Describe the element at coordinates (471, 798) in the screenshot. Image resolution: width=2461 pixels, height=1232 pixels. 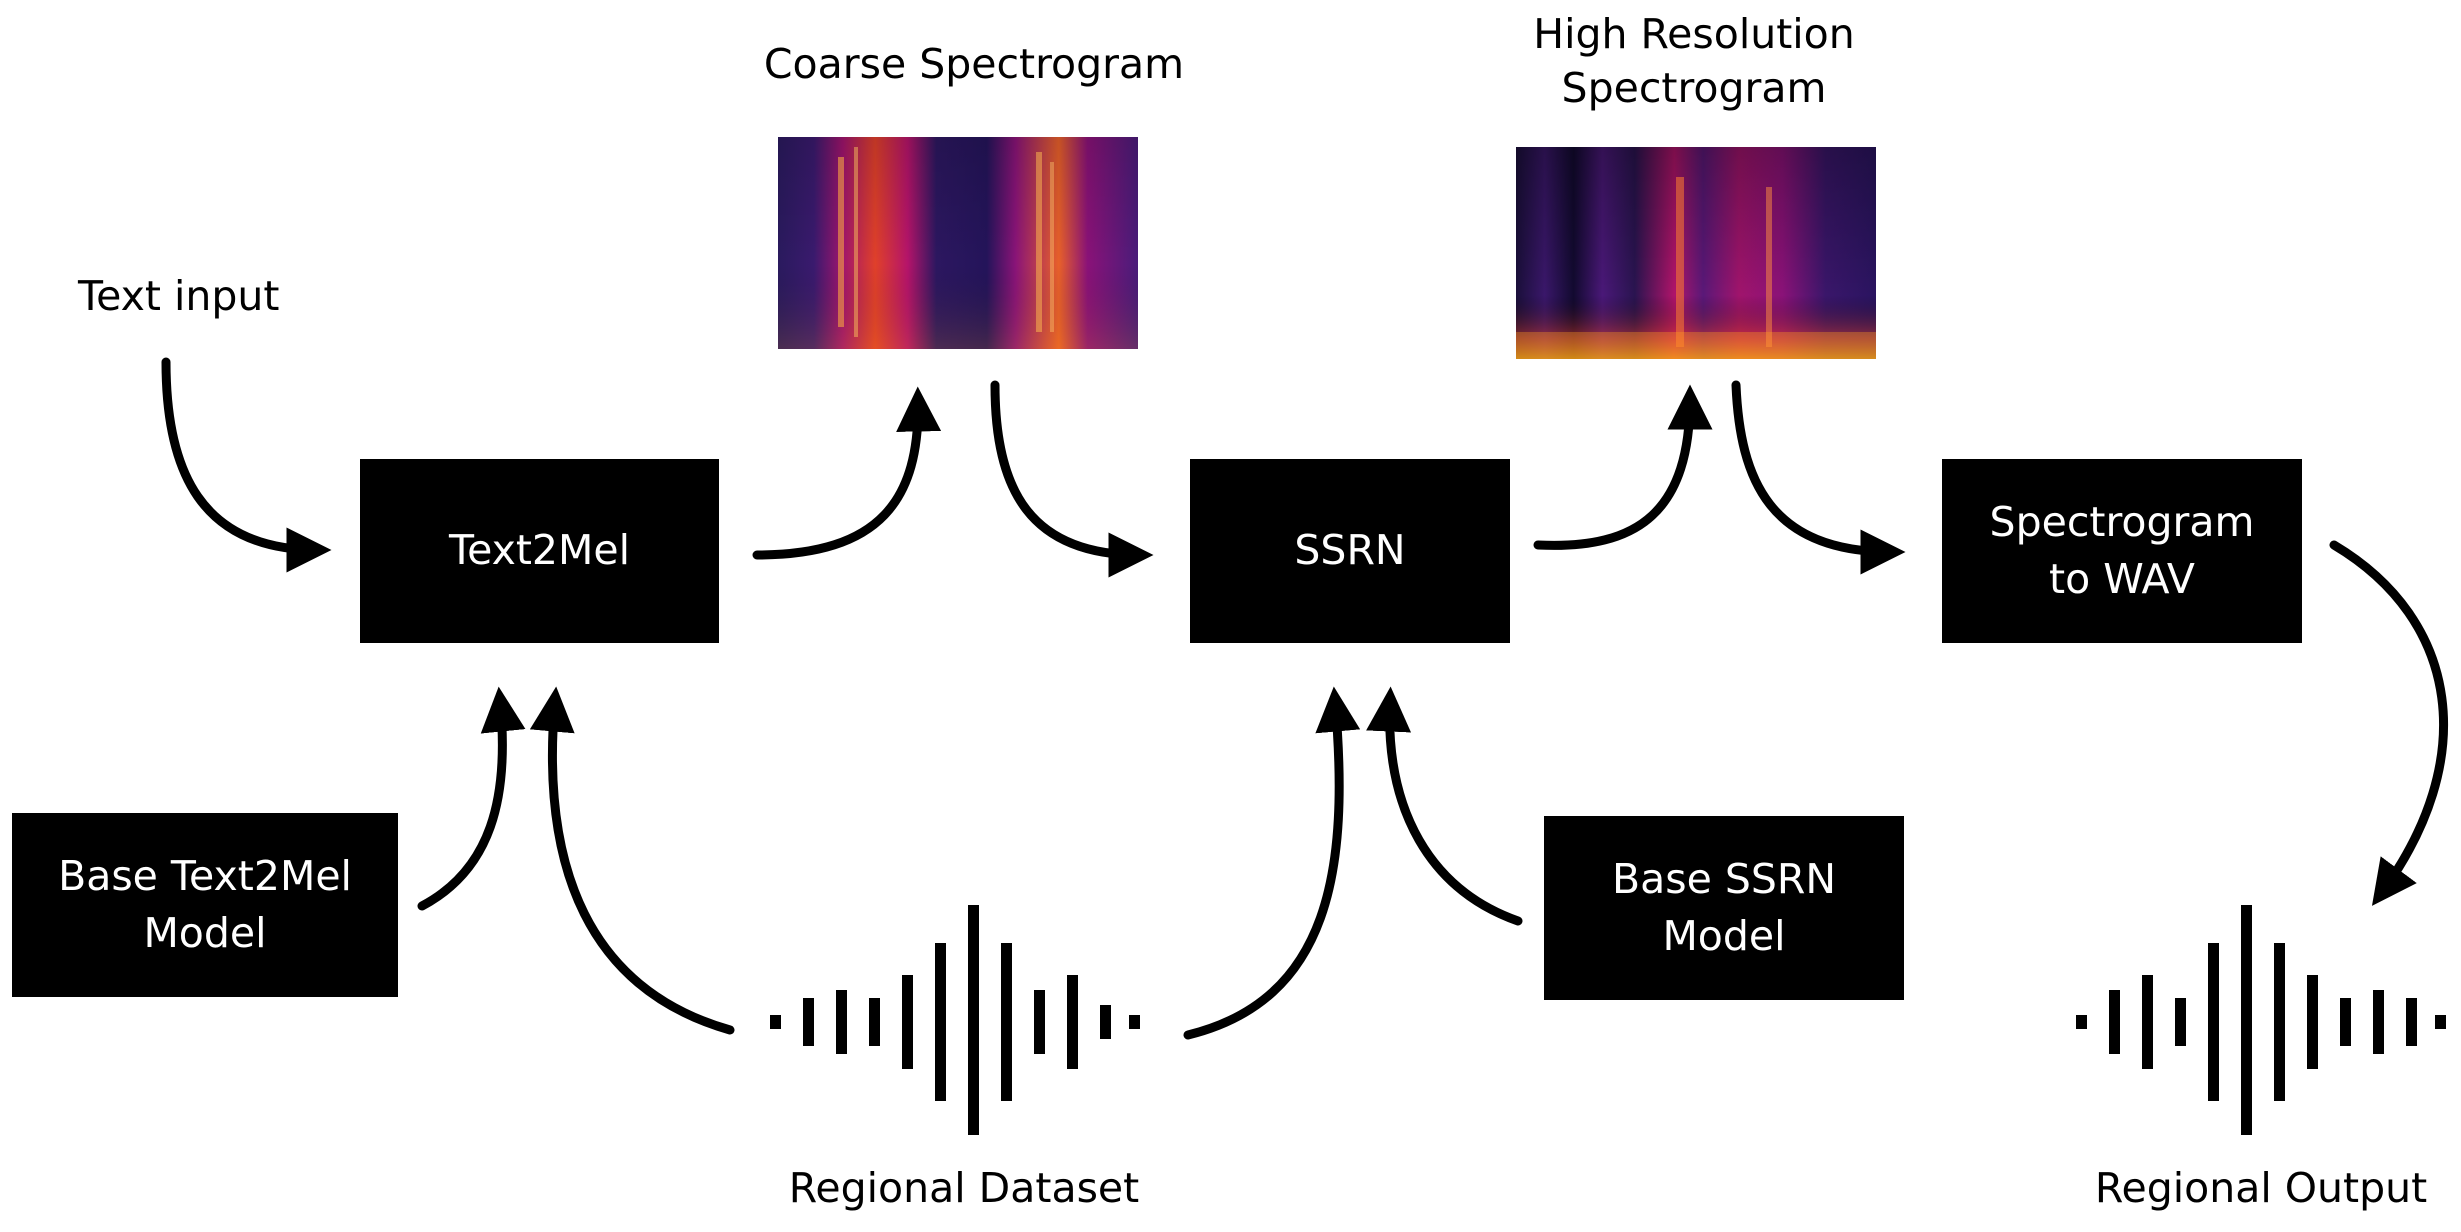
I see `arrow-base-text2mel-to-text2mel` at that location.